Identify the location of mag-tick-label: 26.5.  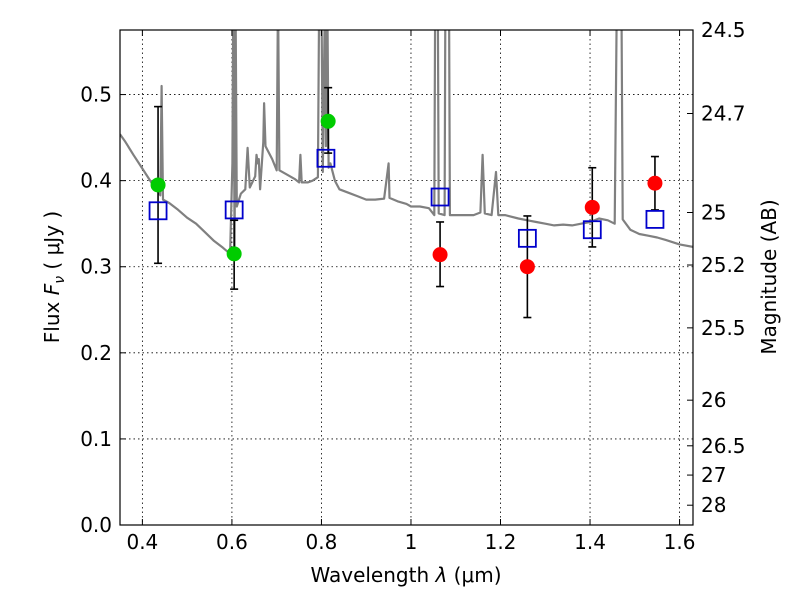
(723, 446).